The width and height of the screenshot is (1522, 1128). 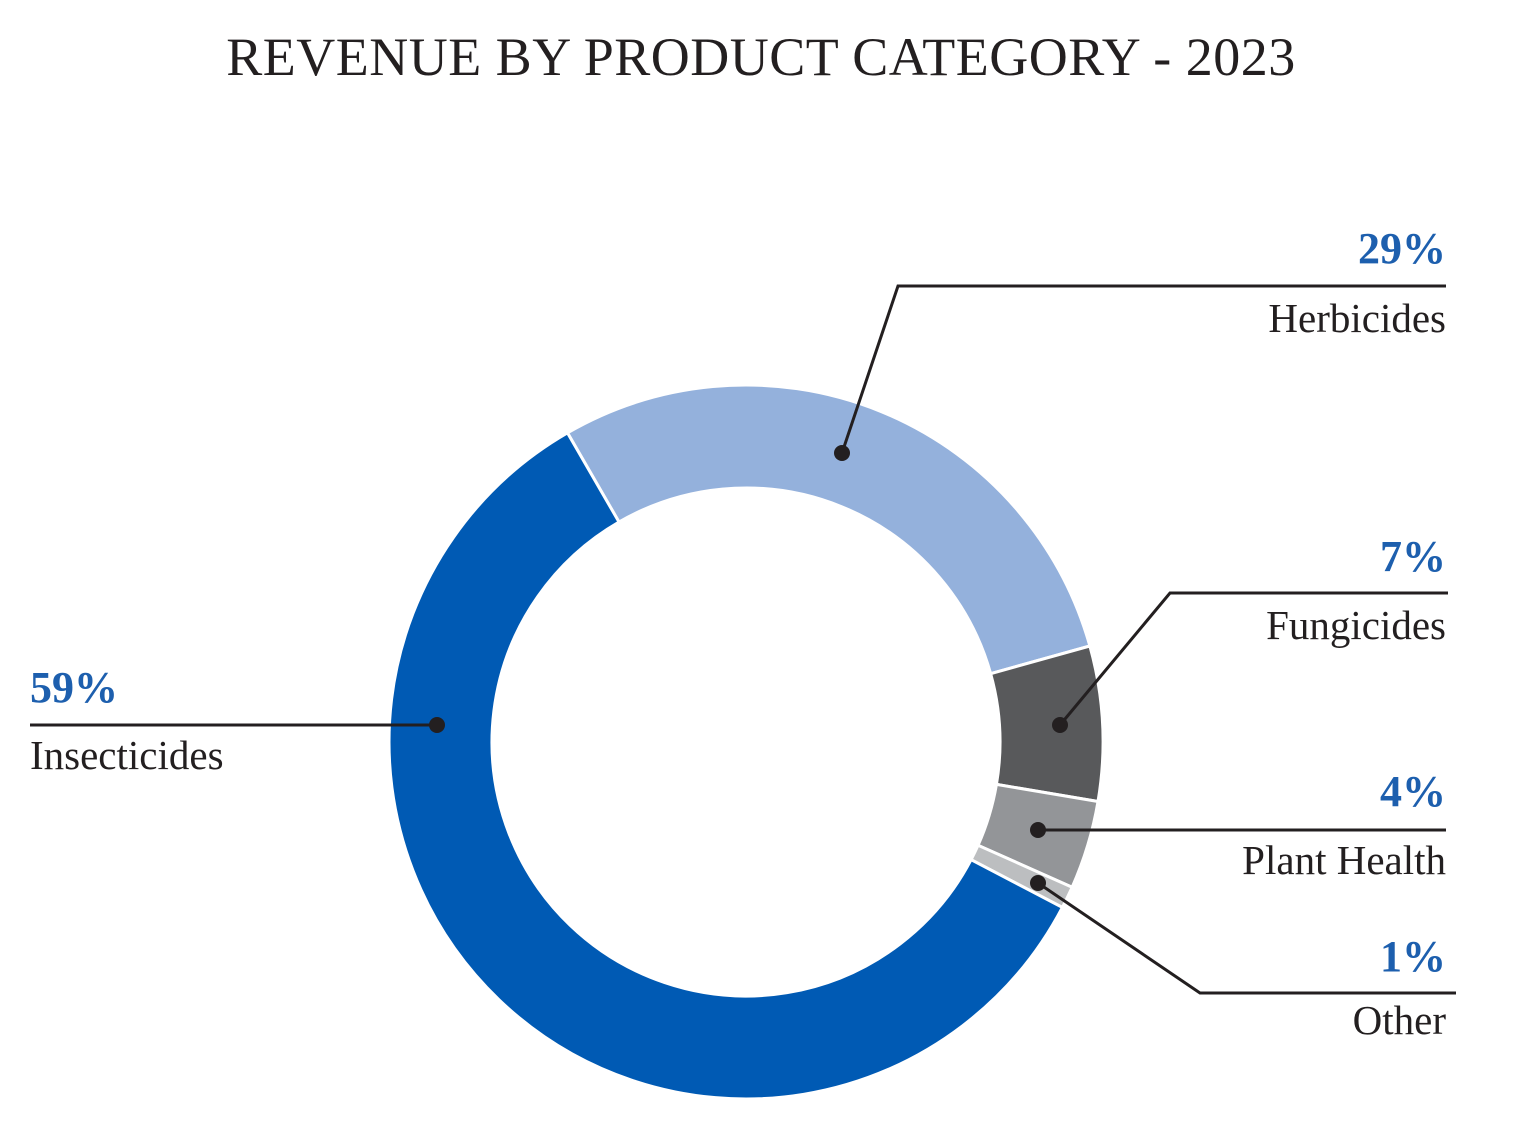 I want to click on leader-dot-other, so click(x=1038, y=883).